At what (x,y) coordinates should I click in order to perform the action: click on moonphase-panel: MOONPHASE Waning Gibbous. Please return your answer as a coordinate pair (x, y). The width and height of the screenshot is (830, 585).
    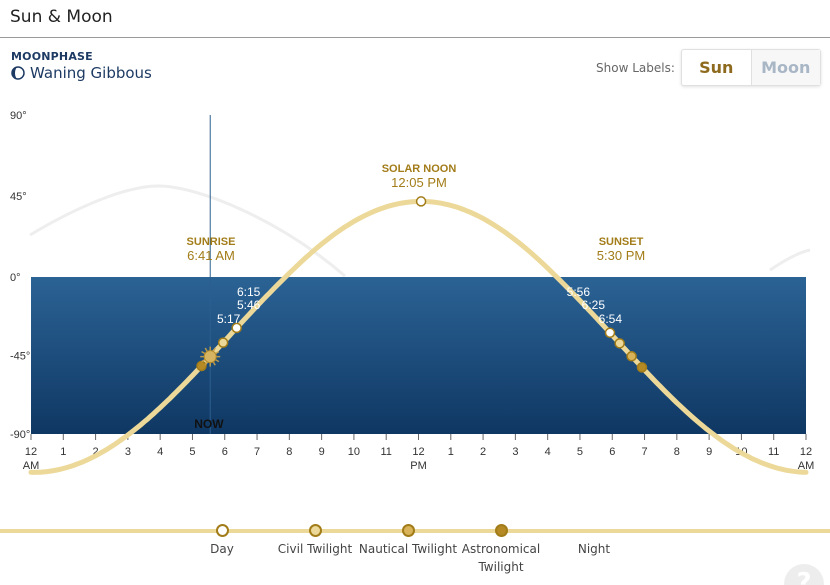
    Looking at the image, I should click on (81, 66).